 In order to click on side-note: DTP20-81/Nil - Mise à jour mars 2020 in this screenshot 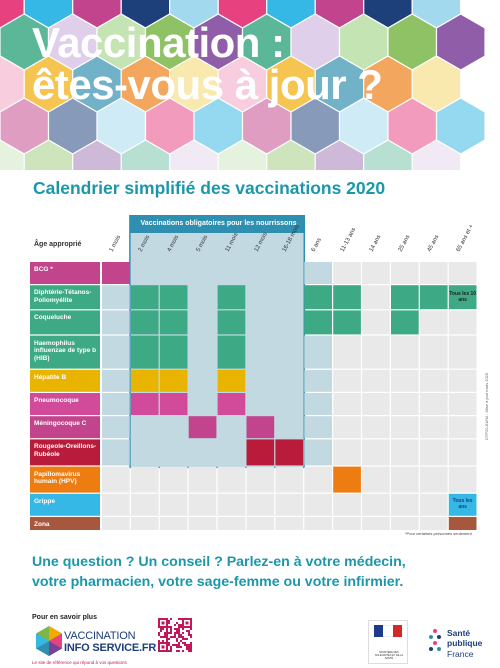, I will do `click(486, 406)`.